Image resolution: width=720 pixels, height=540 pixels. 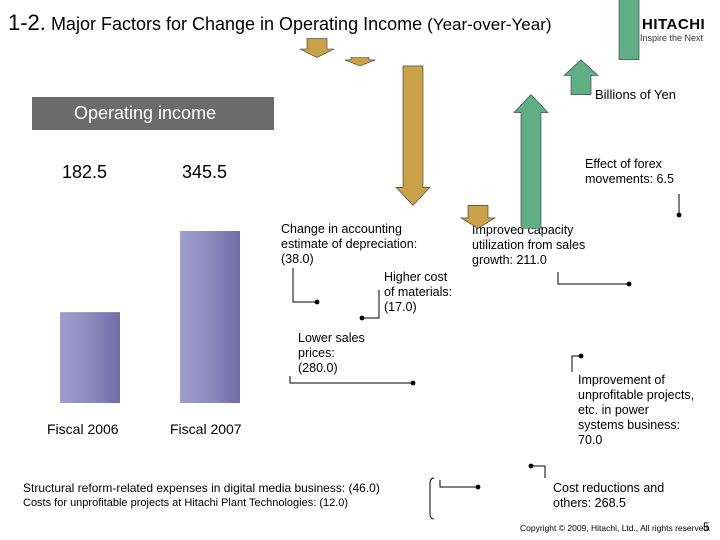 What do you see at coordinates (145, 113) in the screenshot?
I see `header-label: Operating income` at bounding box center [145, 113].